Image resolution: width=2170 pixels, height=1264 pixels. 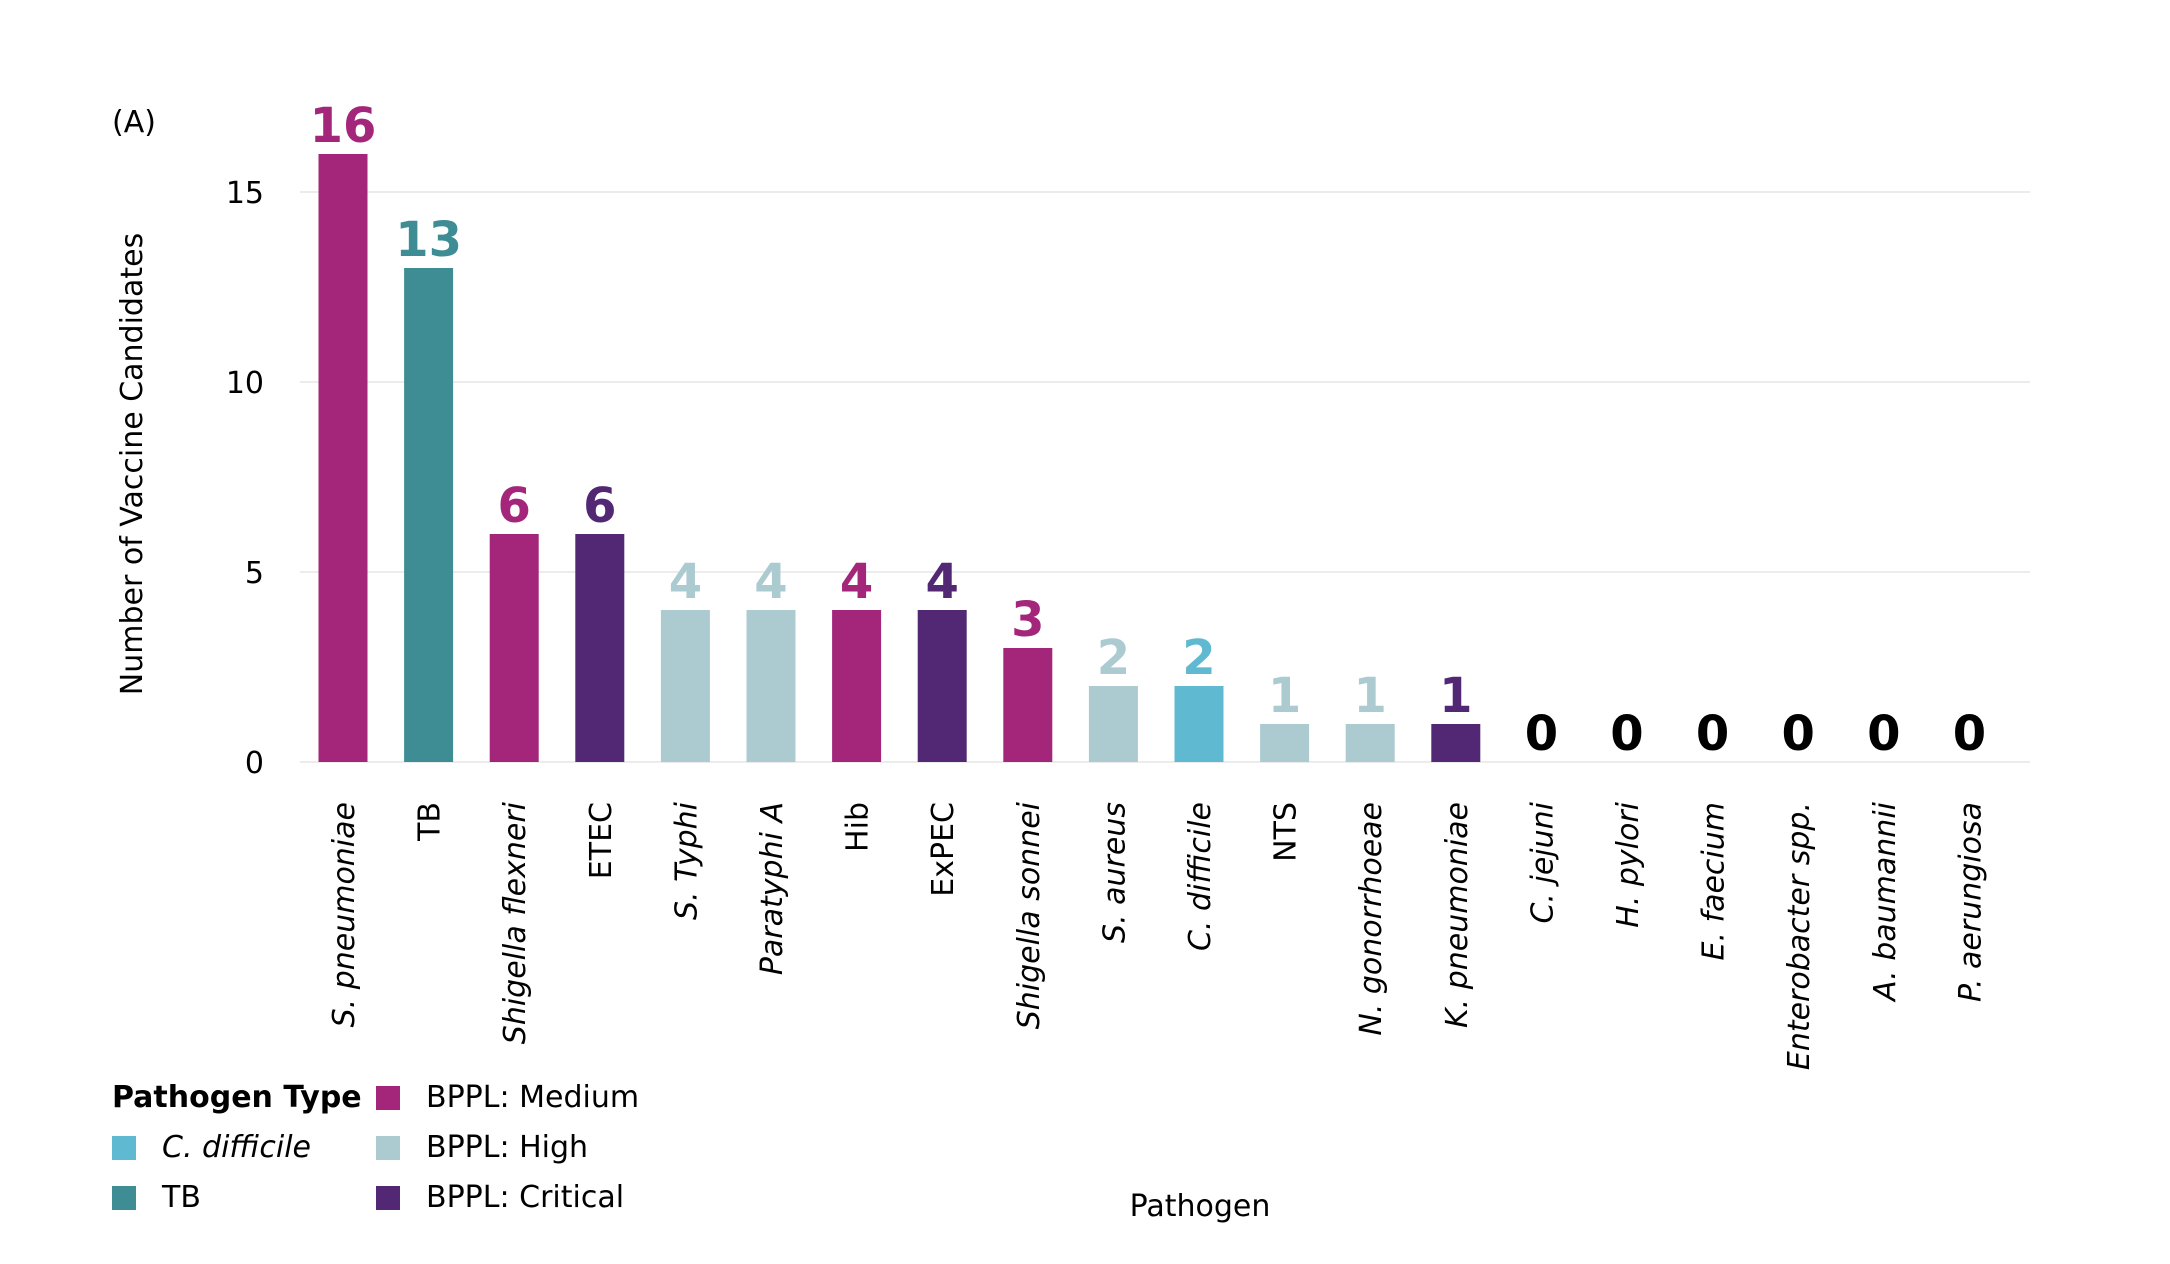 I want to click on legend-label-high: BPPL: High, so click(x=507, y=1147).